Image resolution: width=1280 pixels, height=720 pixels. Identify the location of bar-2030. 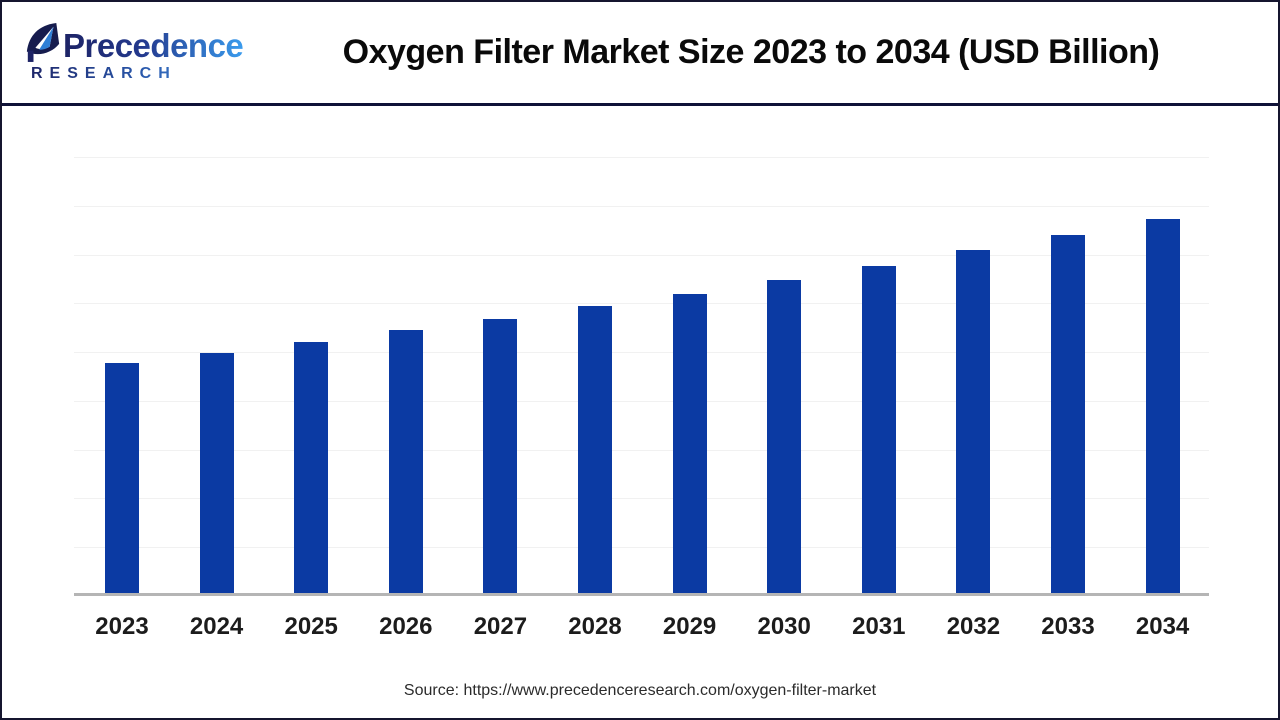
(784, 436).